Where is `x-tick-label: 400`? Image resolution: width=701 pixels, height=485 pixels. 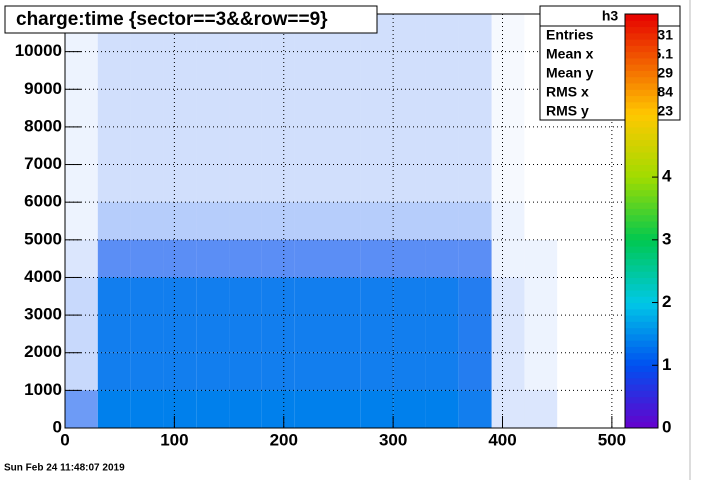 x-tick-label: 400 is located at coordinates (502, 439).